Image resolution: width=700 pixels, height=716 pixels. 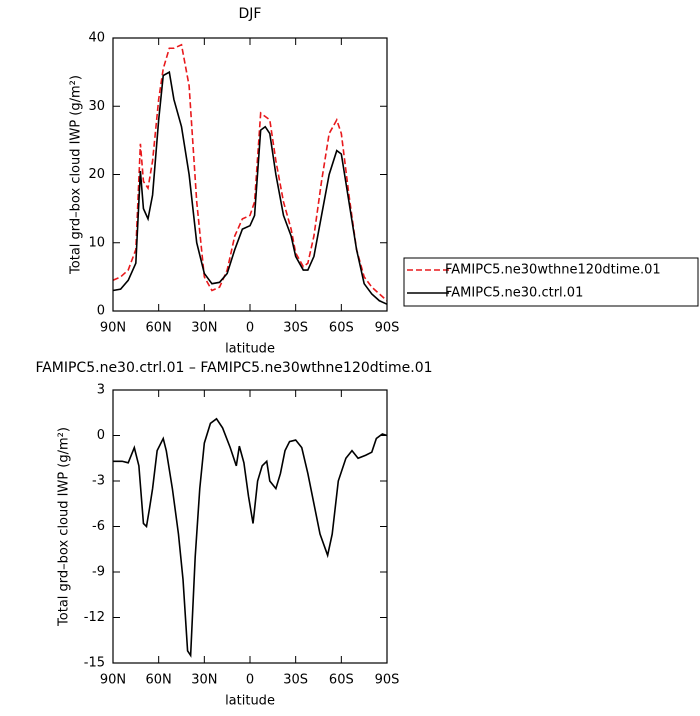 I want to click on y-tick-label: -9, so click(x=98, y=572).